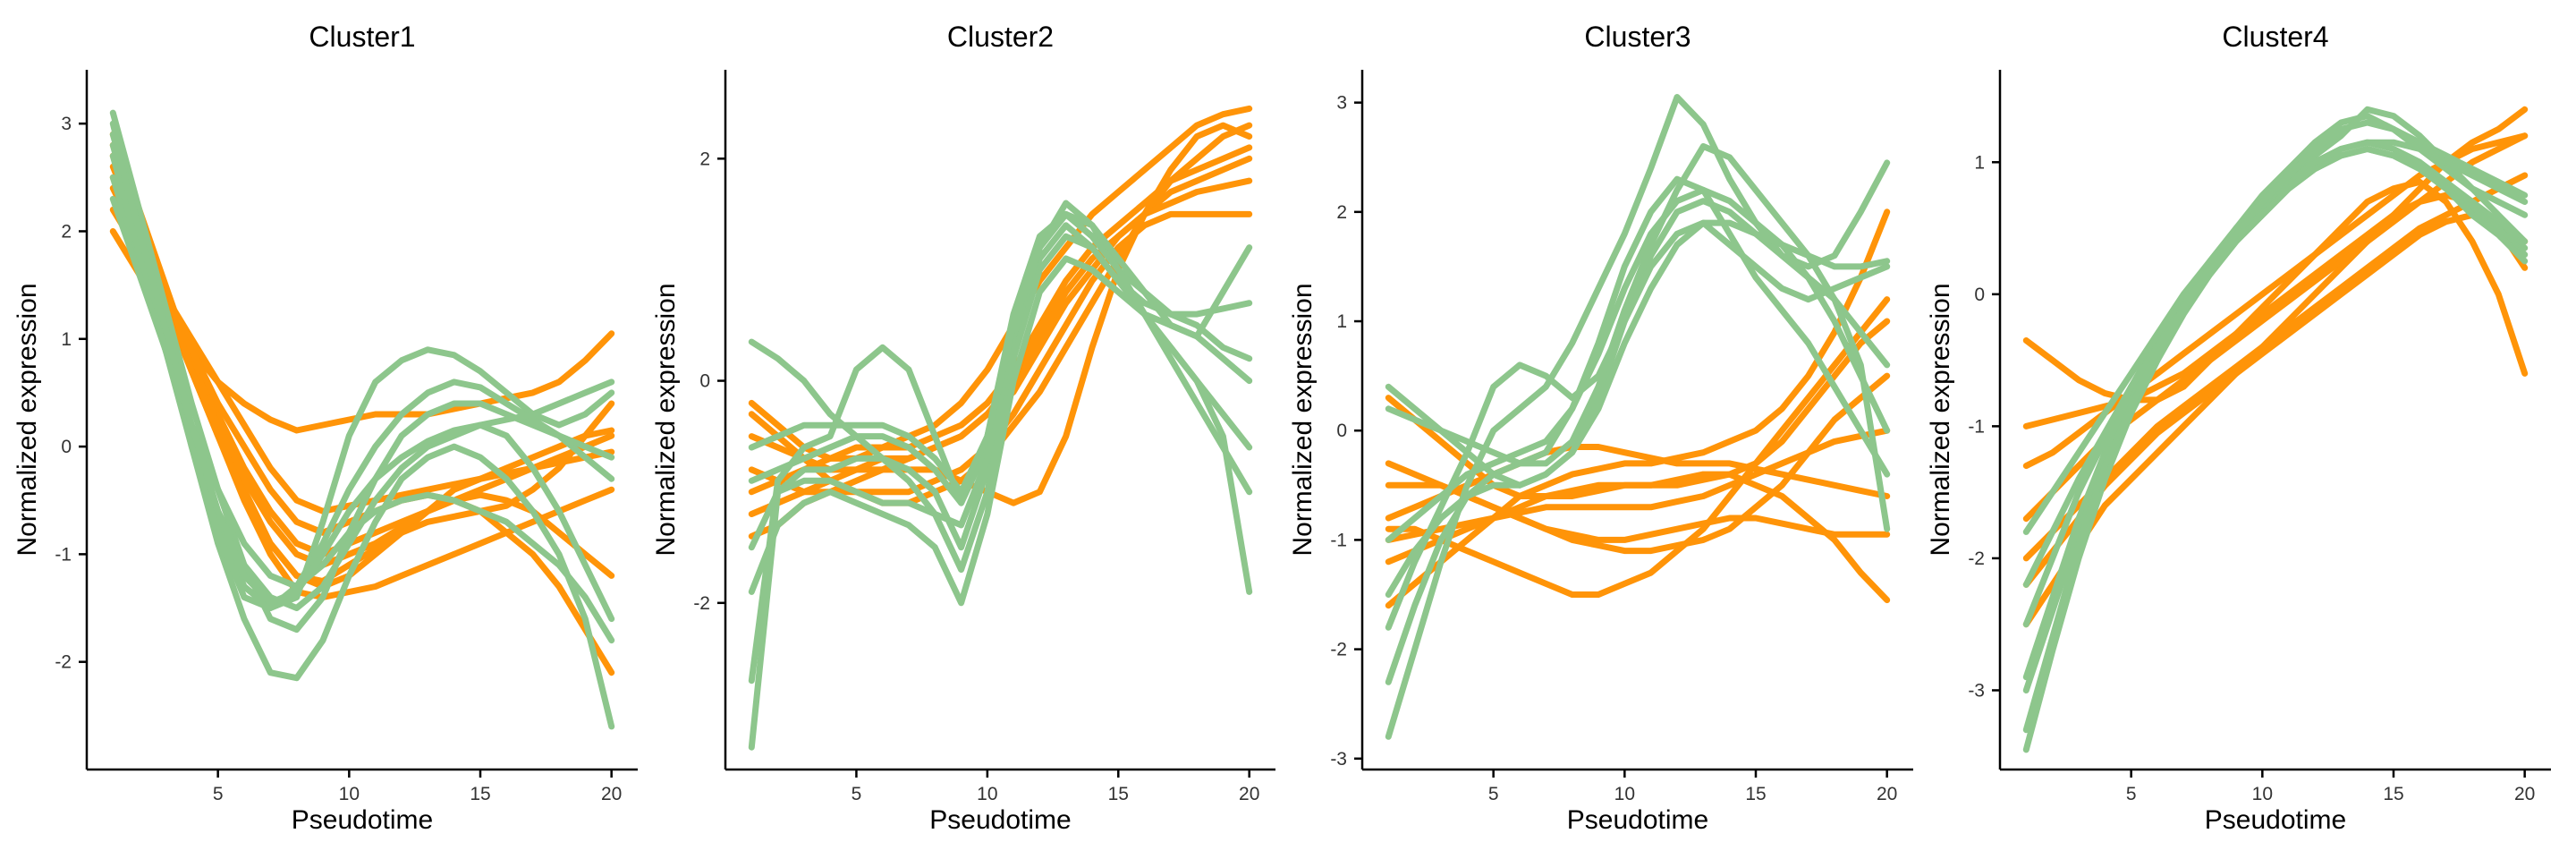 This screenshot has height=859, width=2576. I want to click on chart-title: Cluster1, so click(362, 37).